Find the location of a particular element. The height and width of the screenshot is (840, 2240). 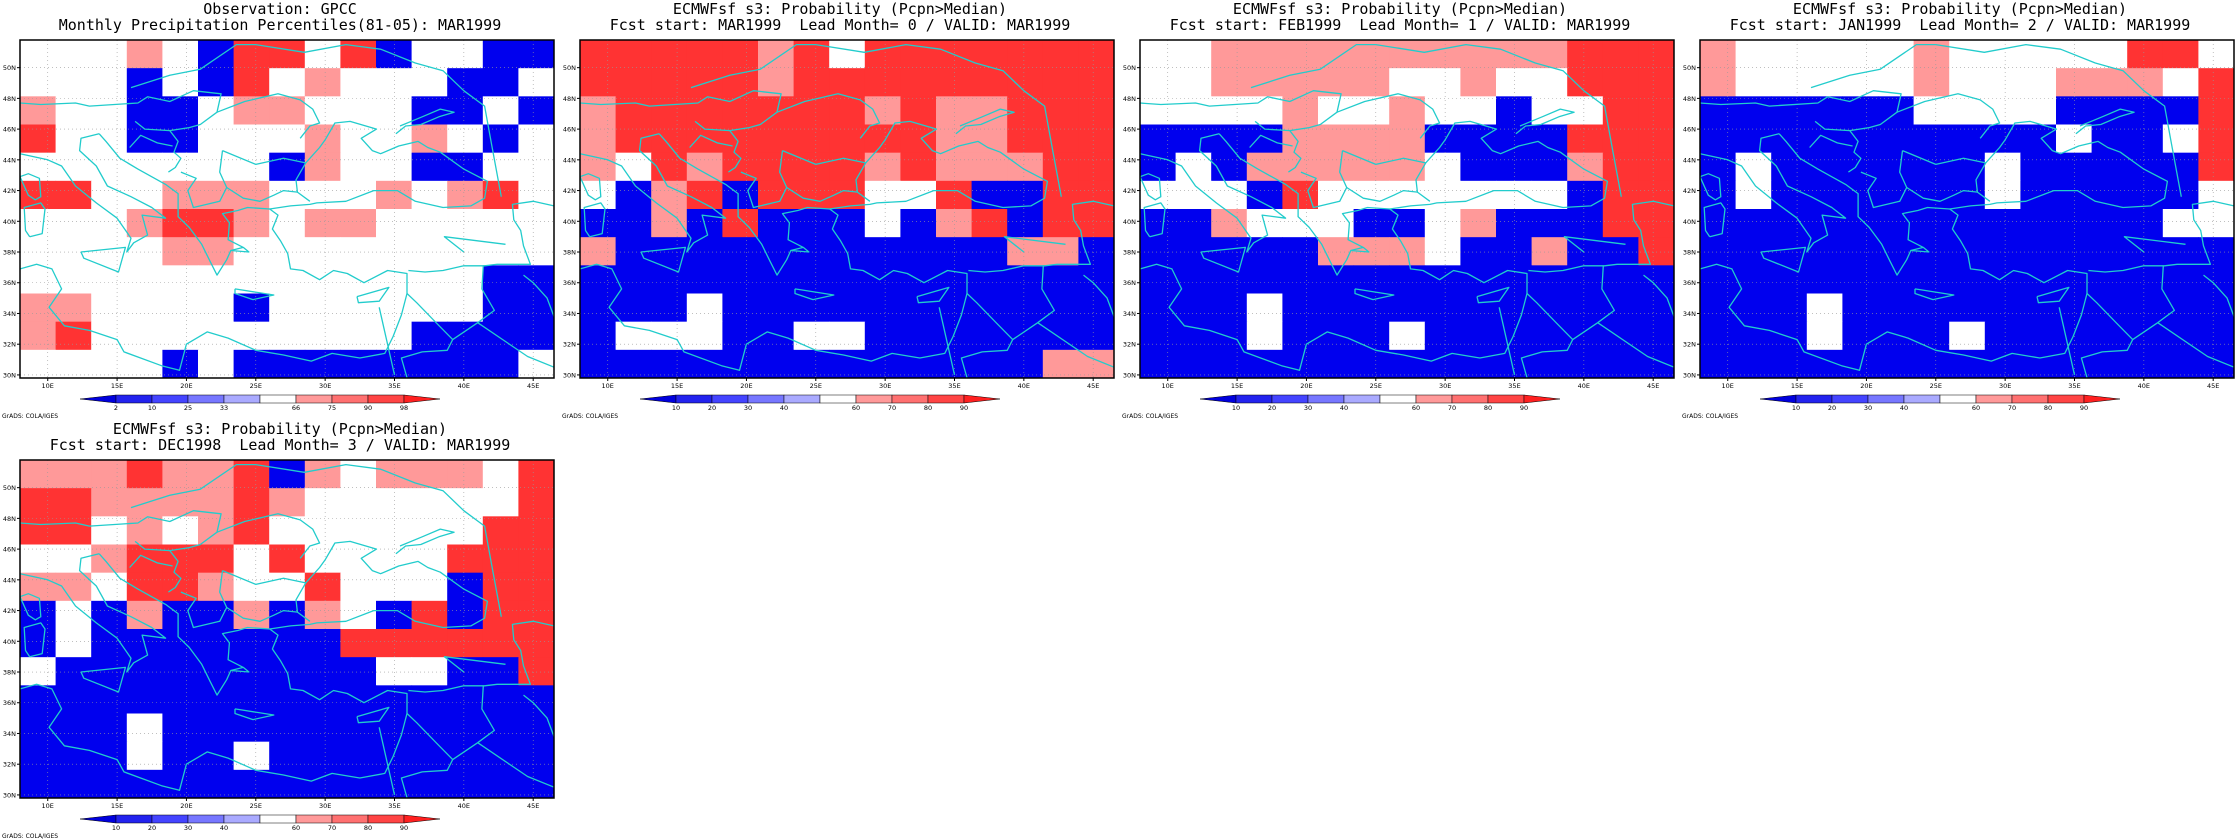

colorbar-label: 2 is located at coordinates (116, 408).